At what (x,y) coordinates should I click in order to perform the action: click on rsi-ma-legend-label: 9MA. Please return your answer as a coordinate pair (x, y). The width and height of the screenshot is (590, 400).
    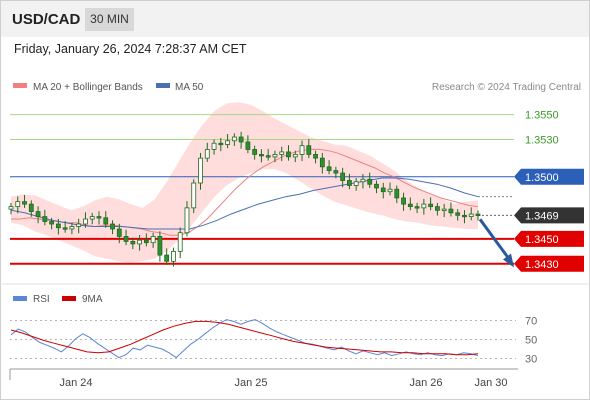
    Looking at the image, I should click on (92, 299).